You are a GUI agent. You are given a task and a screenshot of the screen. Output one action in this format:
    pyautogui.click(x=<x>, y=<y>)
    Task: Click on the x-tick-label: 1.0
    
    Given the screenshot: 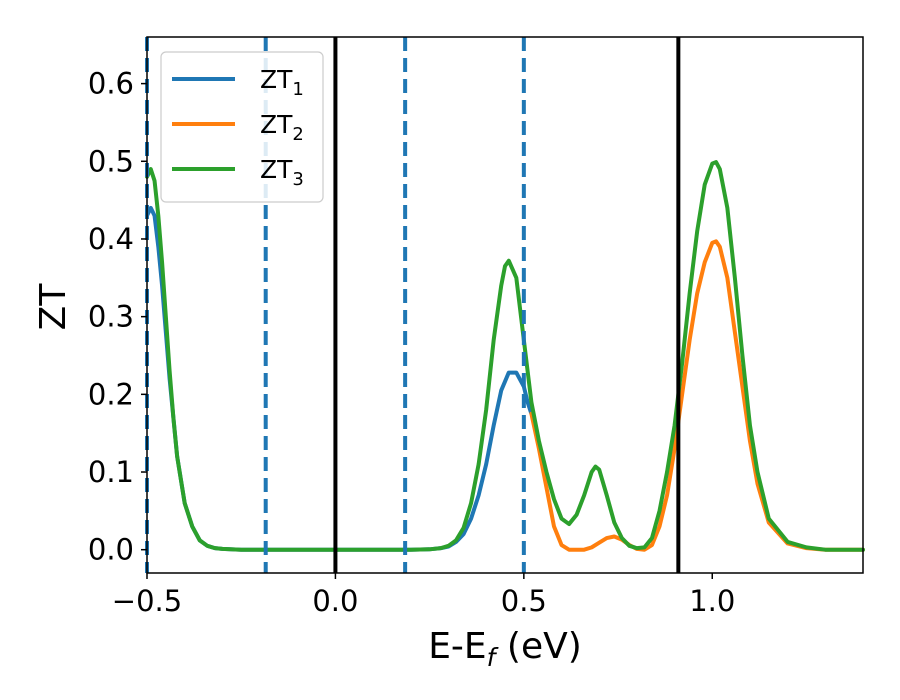 What is the action you would take?
    pyautogui.click(x=712, y=601)
    